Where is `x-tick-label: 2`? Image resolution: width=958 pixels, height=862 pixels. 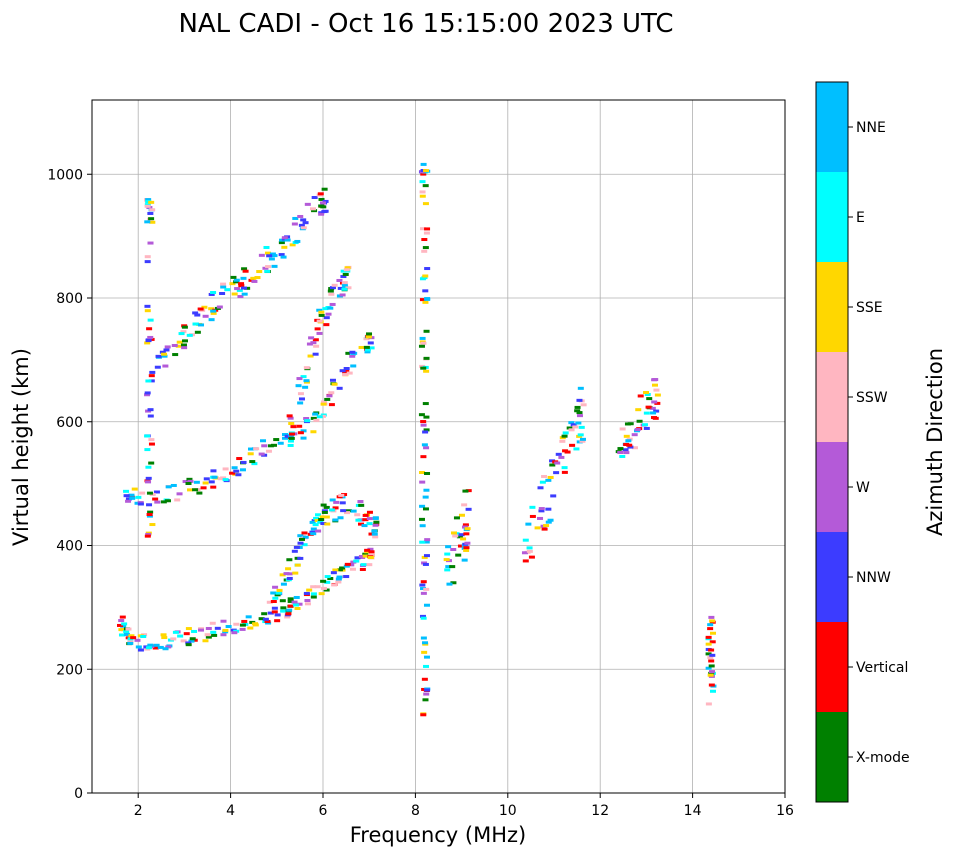 x-tick-label: 2 is located at coordinates (138, 811).